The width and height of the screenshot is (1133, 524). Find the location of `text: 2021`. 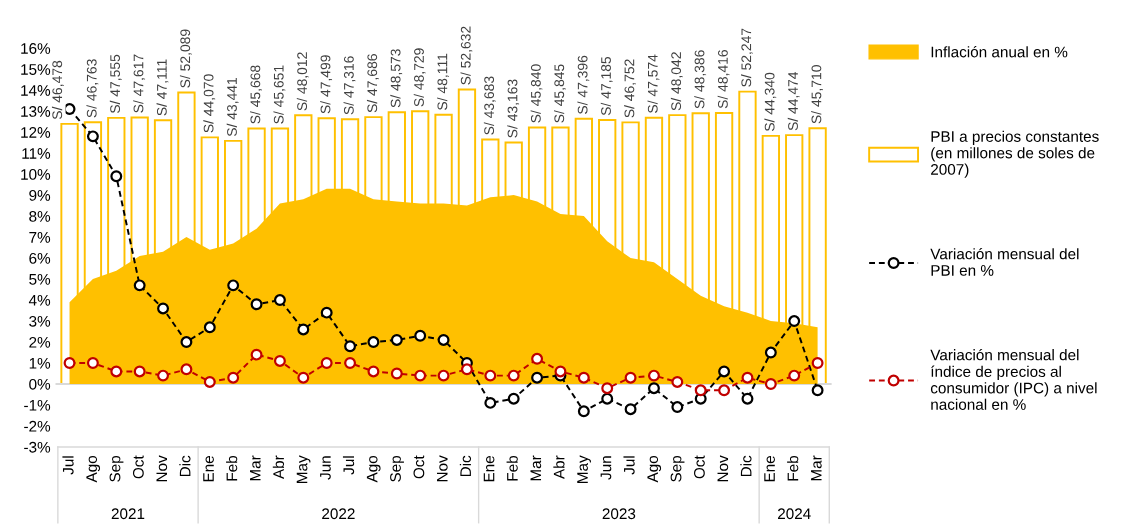

text: 2021 is located at coordinates (128, 514).